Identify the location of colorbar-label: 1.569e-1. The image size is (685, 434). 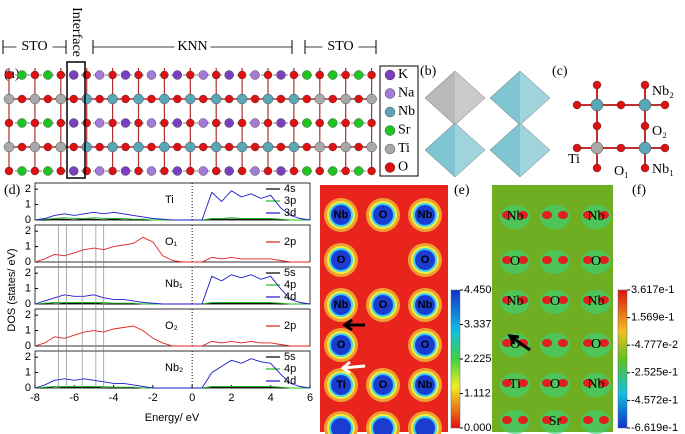
(652, 318).